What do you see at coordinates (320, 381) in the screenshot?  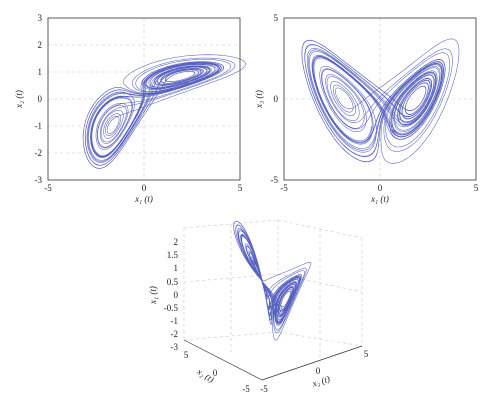 I see `panel3-xlabel: x₃ (t)` at bounding box center [320, 381].